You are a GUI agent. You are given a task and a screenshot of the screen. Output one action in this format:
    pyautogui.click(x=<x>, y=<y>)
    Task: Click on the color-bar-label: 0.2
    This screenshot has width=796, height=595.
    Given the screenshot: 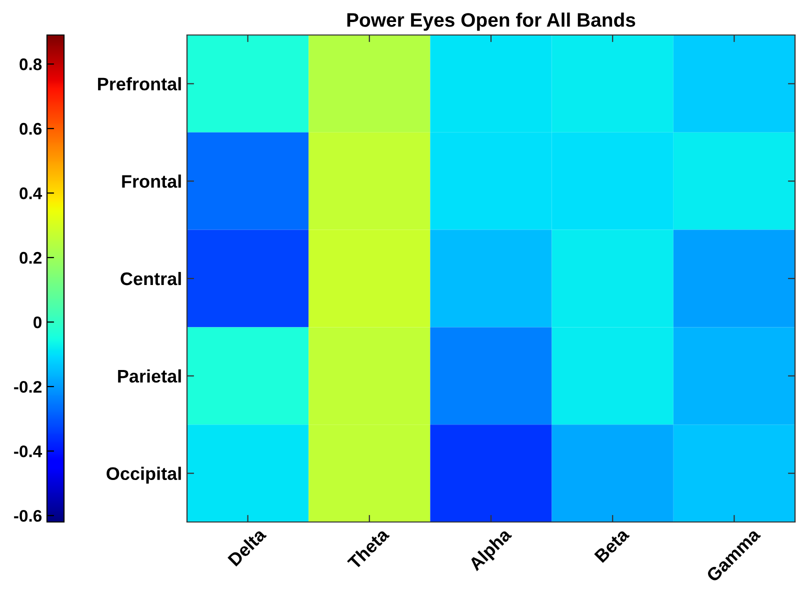 What is the action you would take?
    pyautogui.click(x=31, y=258)
    